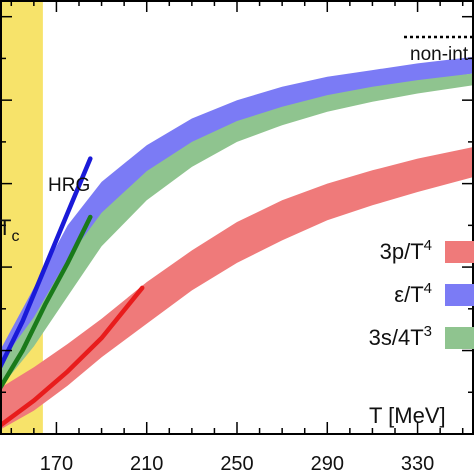  I want to click on x-tick-label: 330, so click(417, 463).